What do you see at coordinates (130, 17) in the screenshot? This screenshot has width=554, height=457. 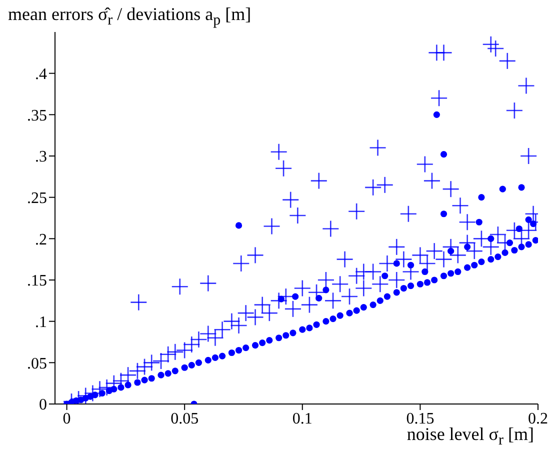 I see `y-axis-title: mean errors σ̂$_{r}$ / deviations a$_{p}$ [m]` at bounding box center [130, 17].